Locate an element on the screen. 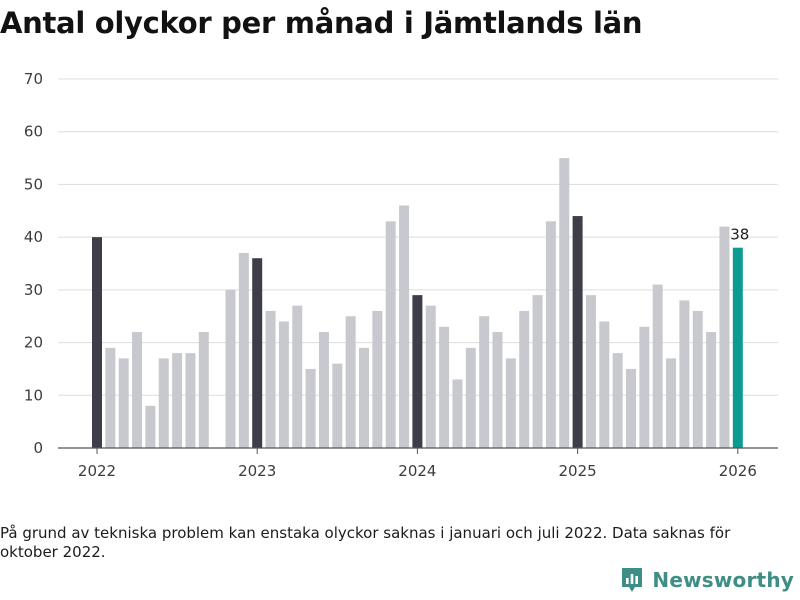  y-tick-label: 70 is located at coordinates (33, 79).